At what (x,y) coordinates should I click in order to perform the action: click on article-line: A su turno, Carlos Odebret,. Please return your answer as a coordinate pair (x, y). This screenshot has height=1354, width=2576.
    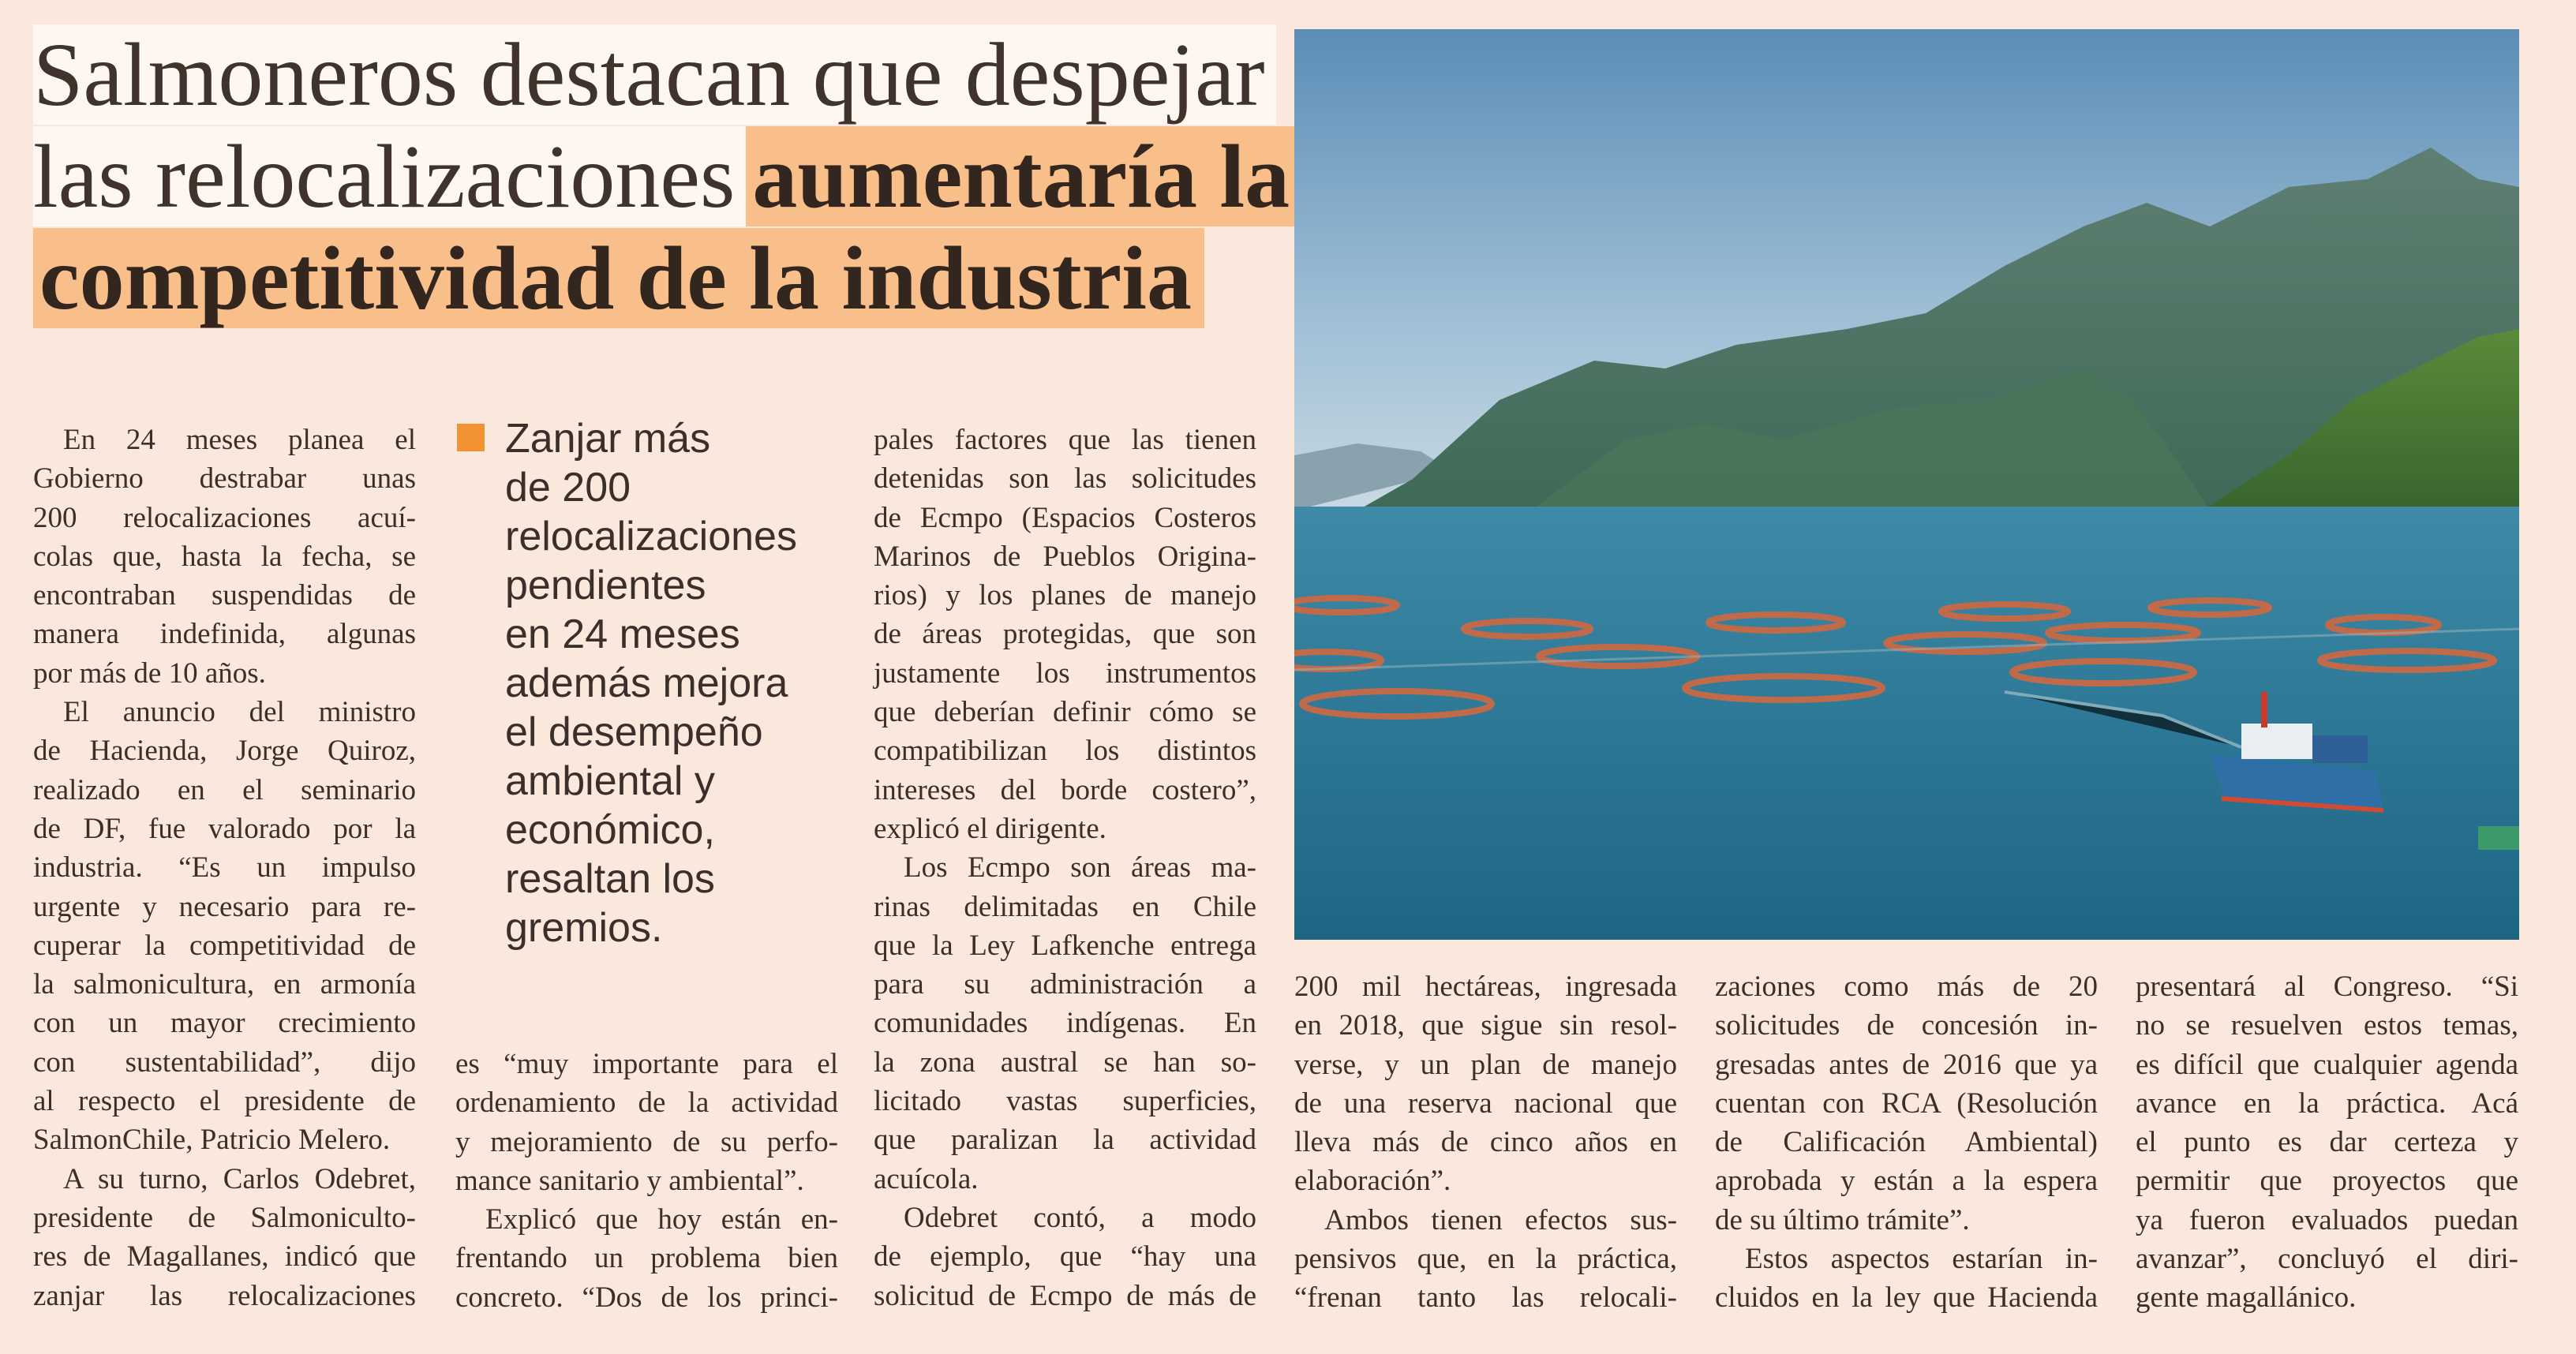
    Looking at the image, I should click on (239, 1178).